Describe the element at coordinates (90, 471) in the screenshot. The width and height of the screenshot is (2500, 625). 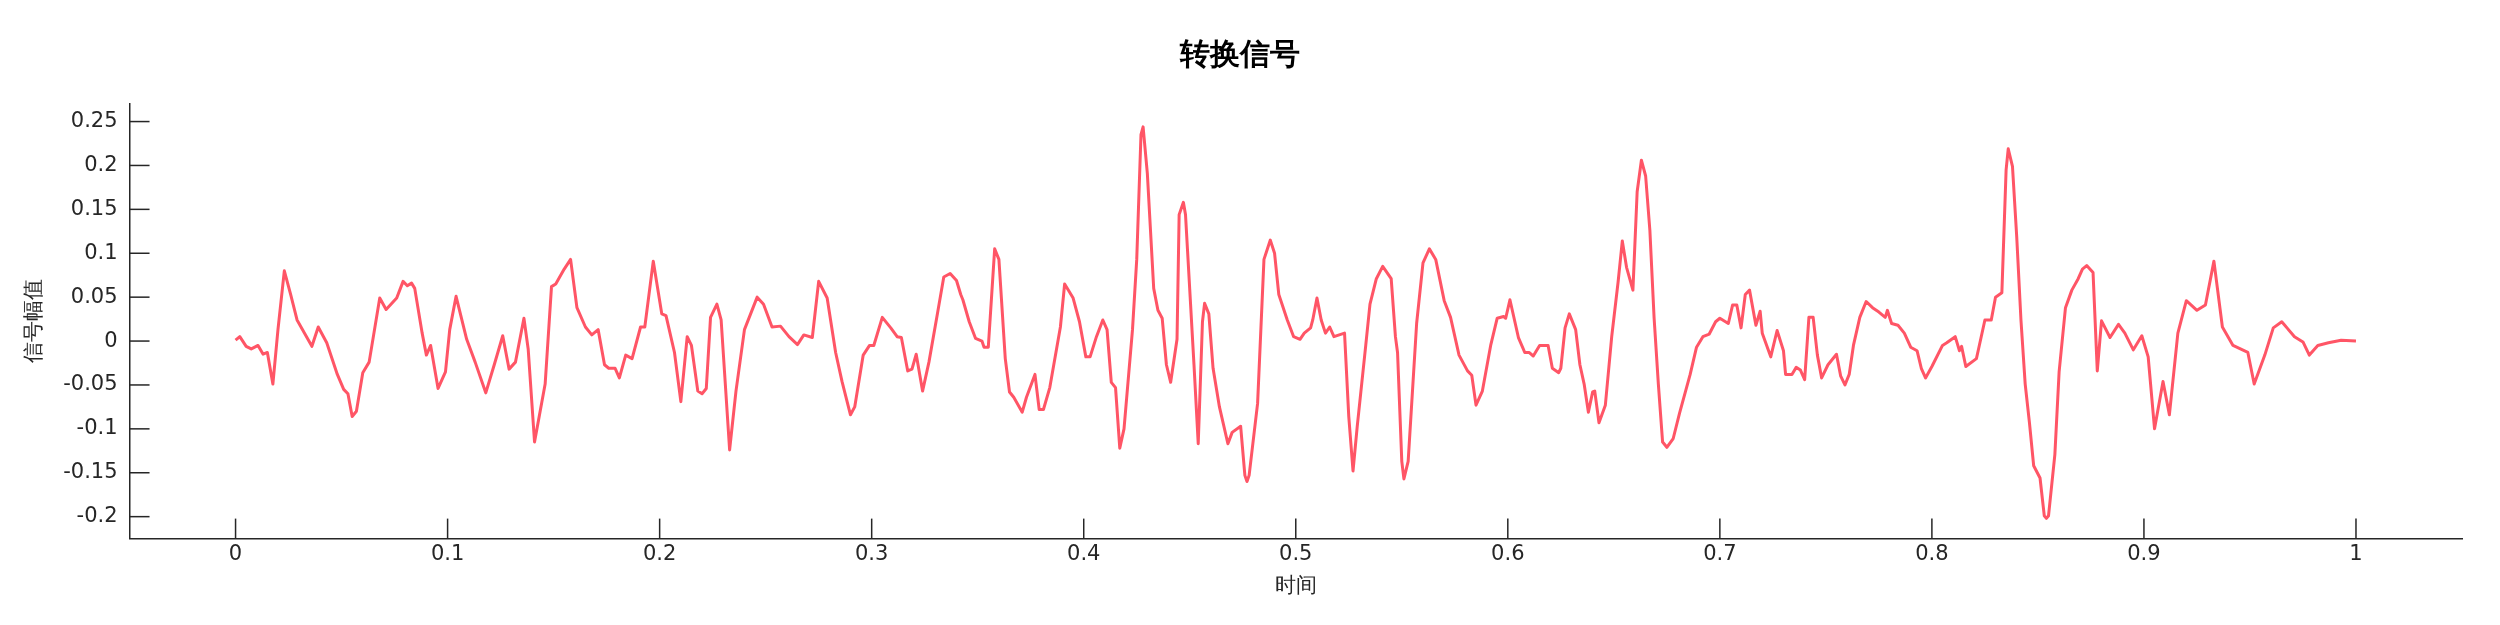
I see `y-tick-label: -0.15` at that location.